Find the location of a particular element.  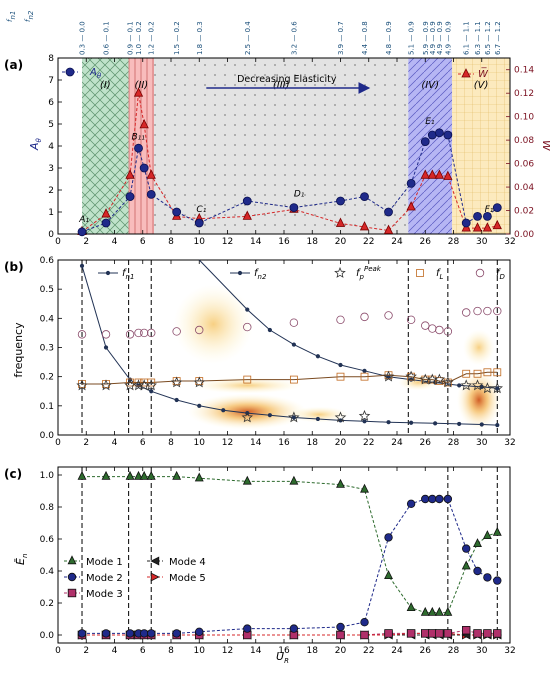

panel-a-y2tick-label: 0.08 is located at coordinates (524, 141).